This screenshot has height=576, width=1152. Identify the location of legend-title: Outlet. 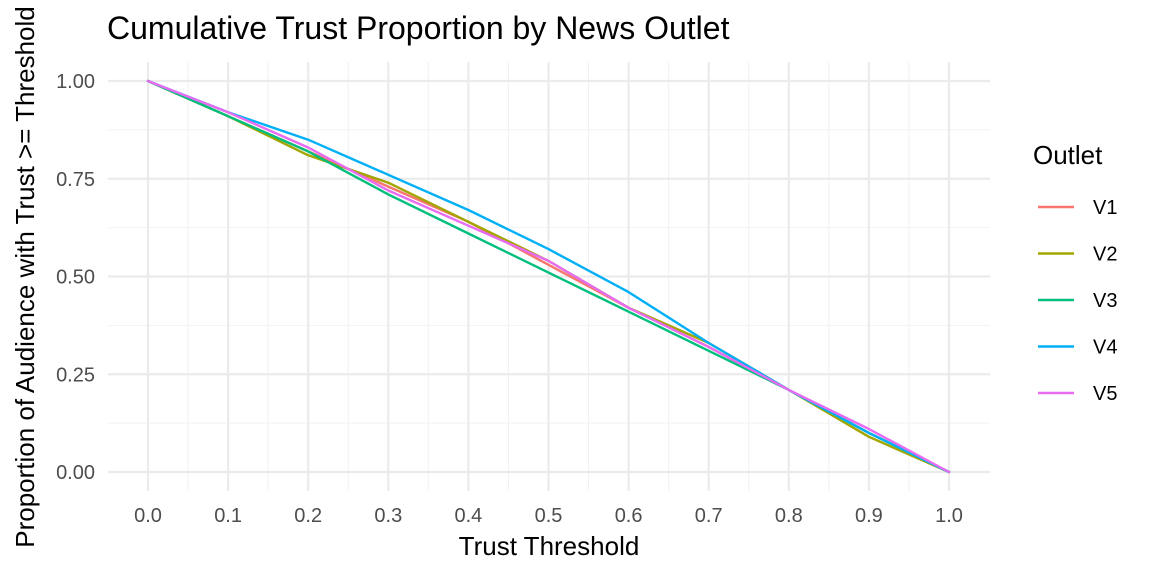
(1068, 155).